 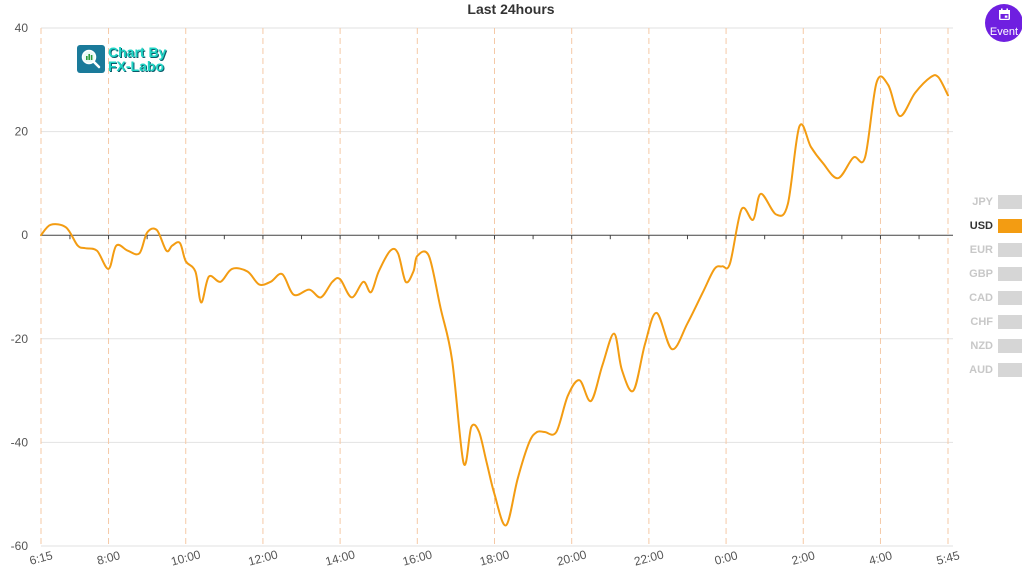 What do you see at coordinates (494, 557) in the screenshot?
I see `x-tick-label: 18:00` at bounding box center [494, 557].